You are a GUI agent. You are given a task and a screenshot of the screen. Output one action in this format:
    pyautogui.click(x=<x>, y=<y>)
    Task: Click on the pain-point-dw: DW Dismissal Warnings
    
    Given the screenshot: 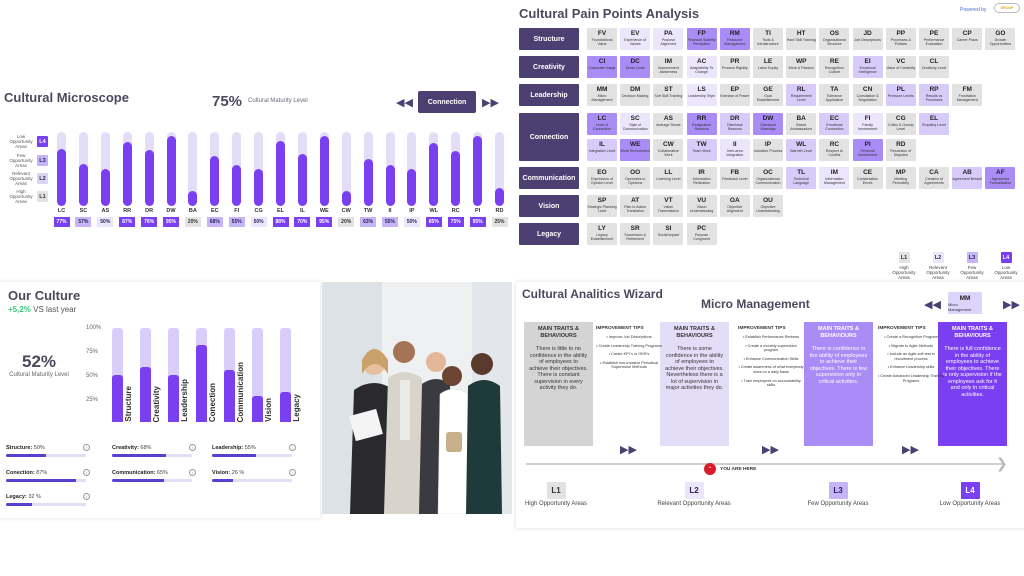 What is the action you would take?
    pyautogui.click(x=768, y=124)
    